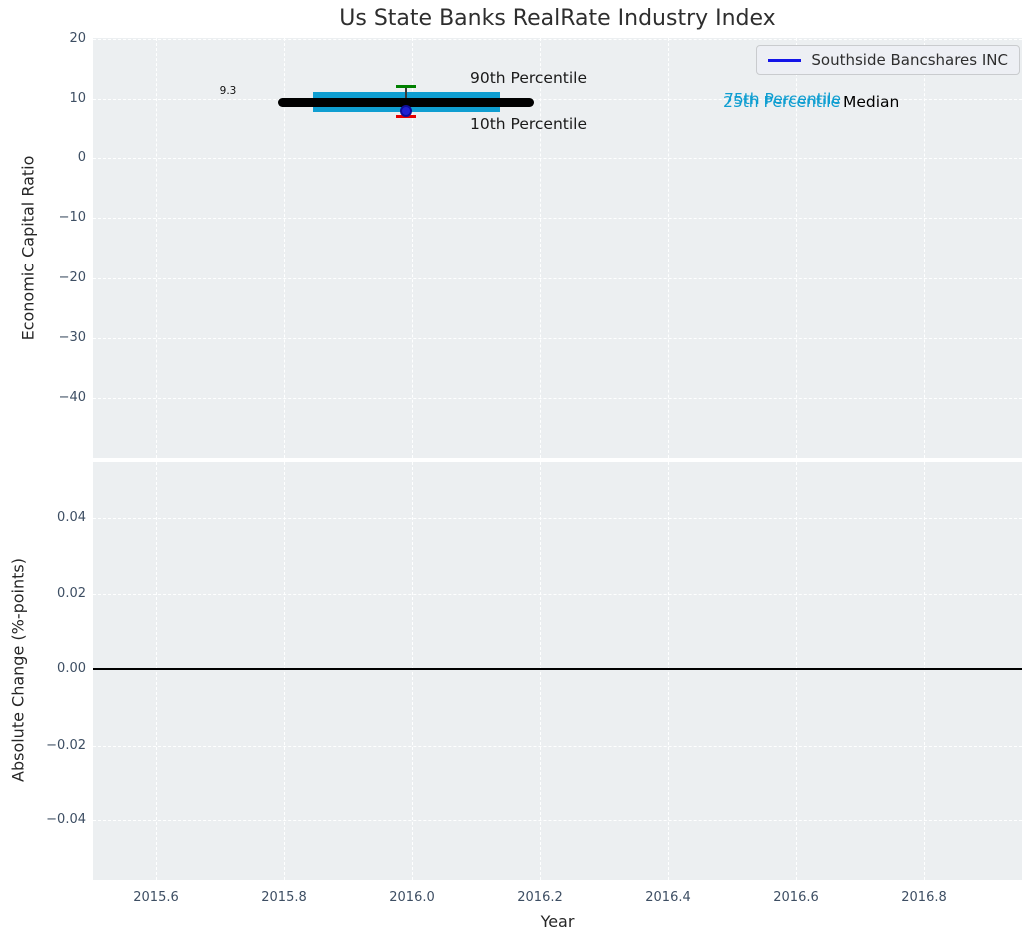 Image resolution: width=1034 pixels, height=942 pixels. I want to click on median-value-label: 9.3, so click(228, 91).